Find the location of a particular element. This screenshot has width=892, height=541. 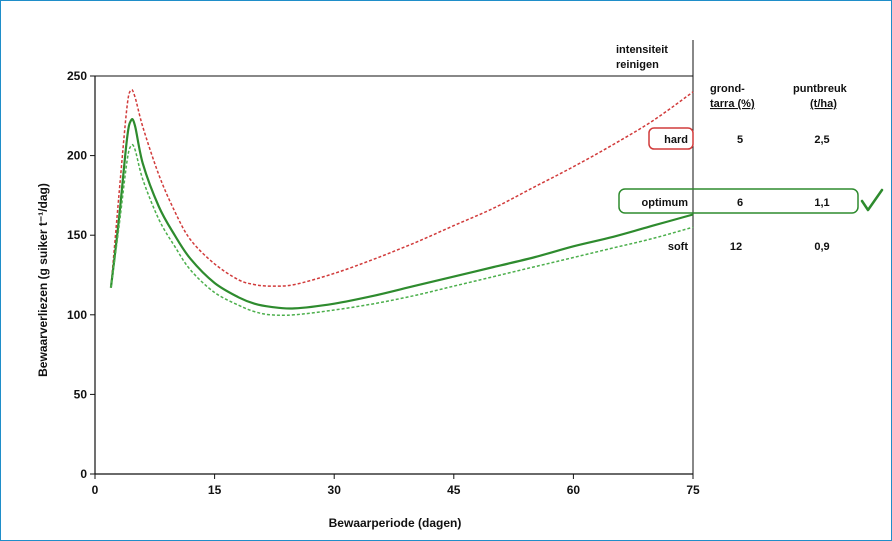

table-heading-line1: intensiteit is located at coordinates (642, 50).